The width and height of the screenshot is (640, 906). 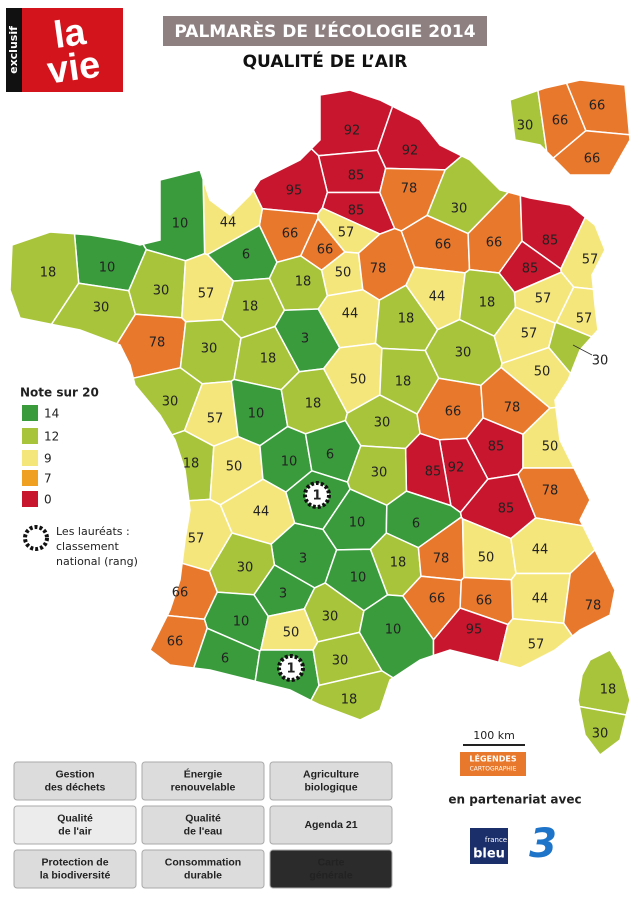 What do you see at coordinates (203, 862) in the screenshot?
I see `button-label: Consommation` at bounding box center [203, 862].